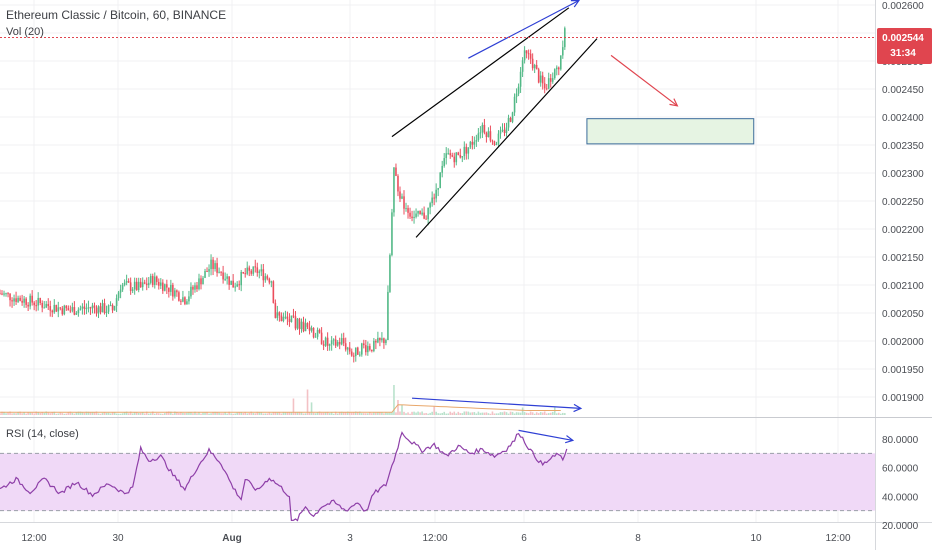 The height and width of the screenshot is (555, 932). Describe the element at coordinates (116, 15) in the screenshot. I see `chart-title: Ethereum Classic / Bitcoin, 60, BINANCE` at that location.